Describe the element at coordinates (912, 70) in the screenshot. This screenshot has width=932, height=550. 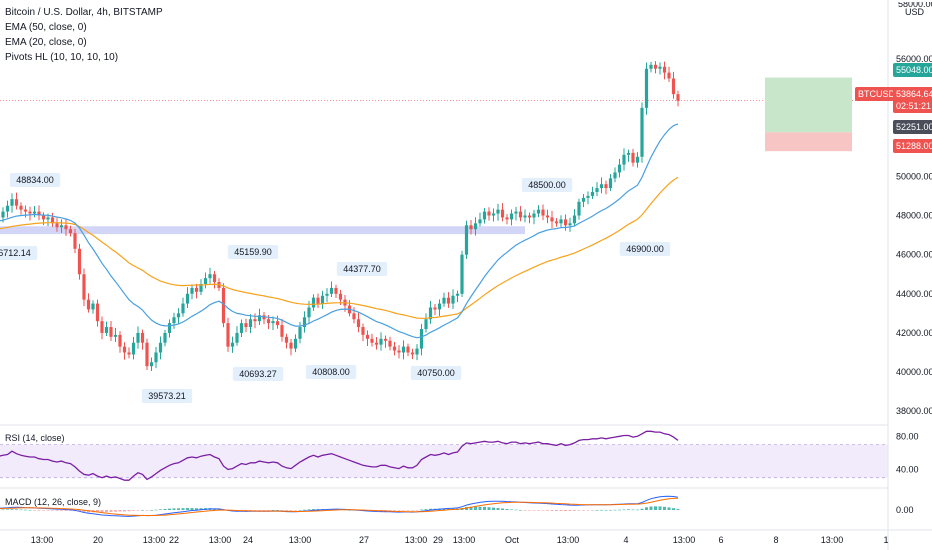
I see `target-price-label: 55048.00` at that location.